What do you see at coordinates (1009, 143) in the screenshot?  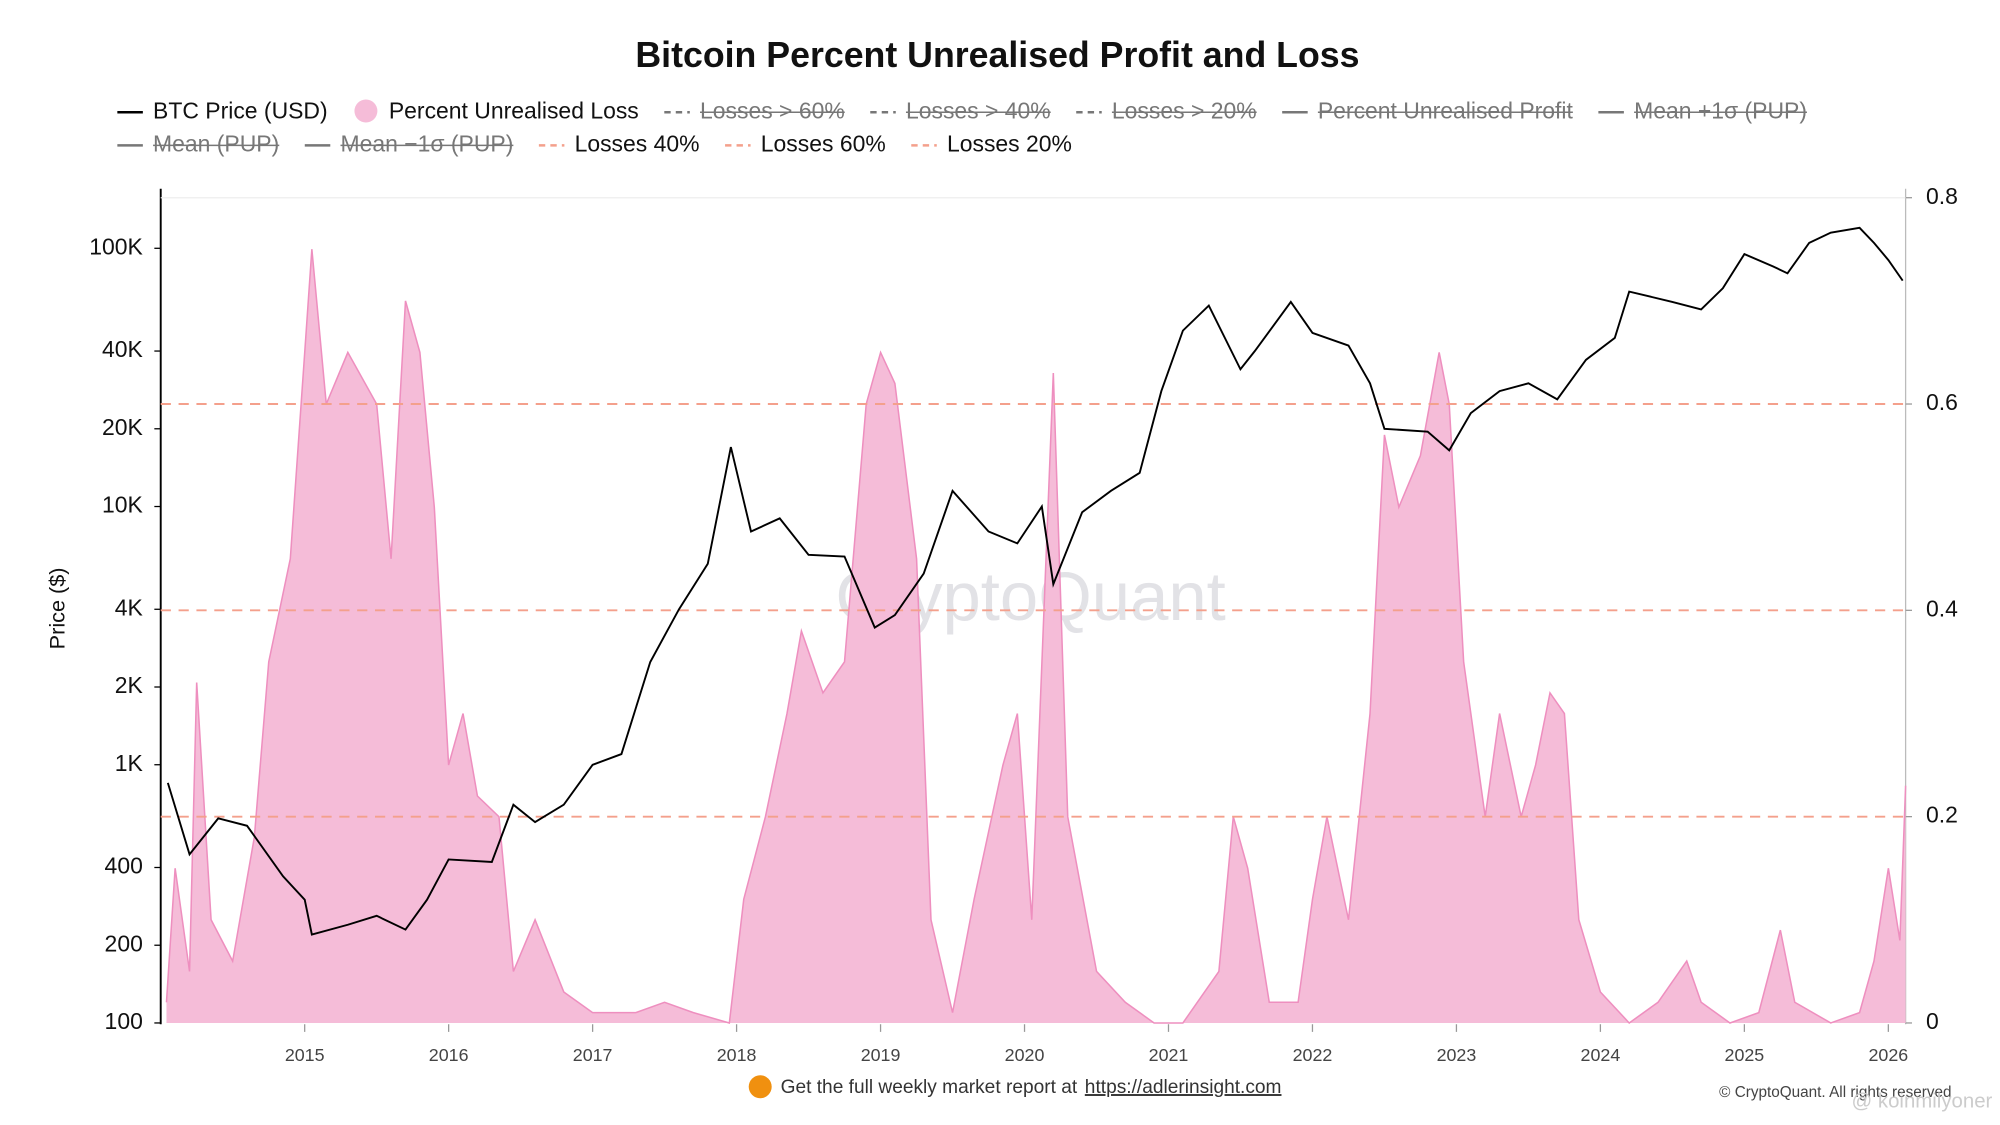 I see `legend-label: Losses 20%` at bounding box center [1009, 143].